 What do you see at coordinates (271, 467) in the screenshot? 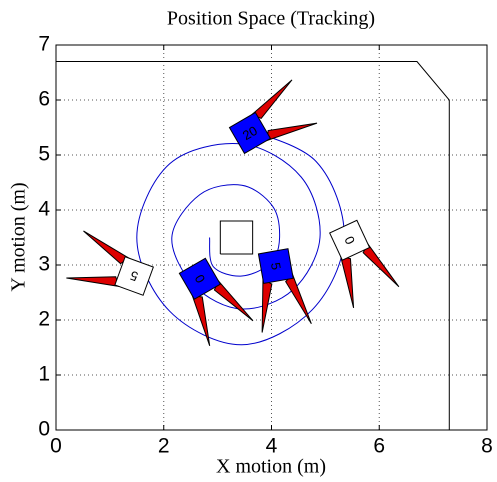
I see `x-axis-label: X motion (m)` at bounding box center [271, 467].